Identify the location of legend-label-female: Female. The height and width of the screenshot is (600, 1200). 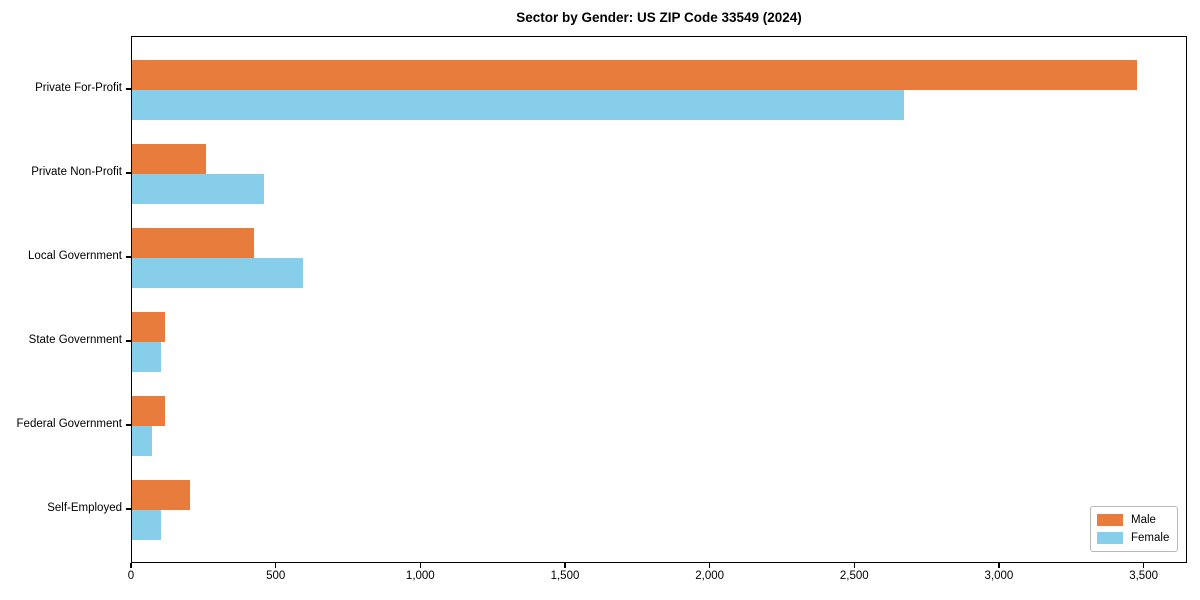
(1150, 538).